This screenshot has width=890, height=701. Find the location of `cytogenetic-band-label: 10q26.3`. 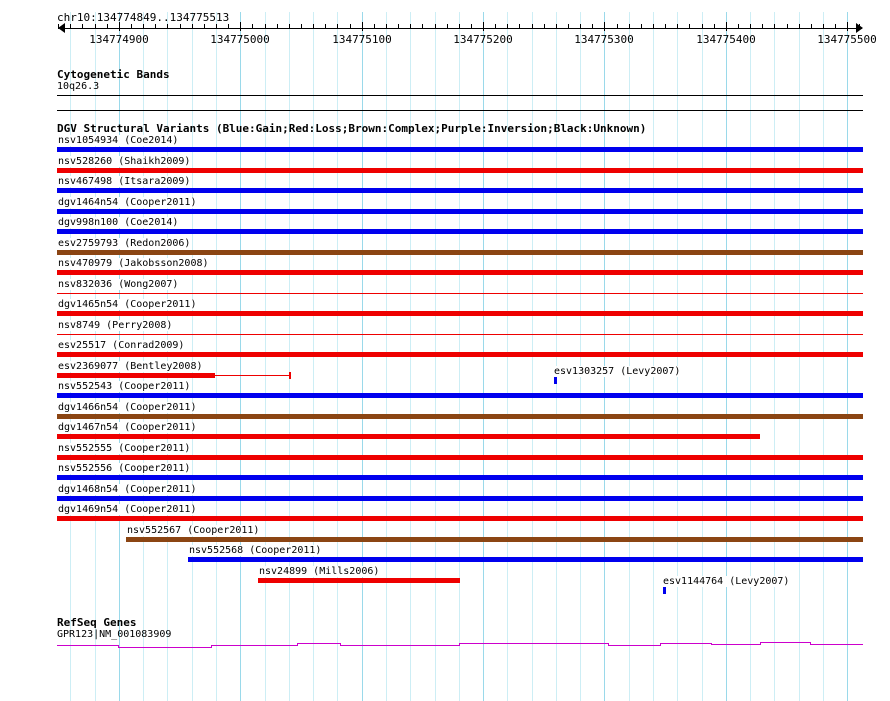

cytogenetic-band-label: 10q26.3 is located at coordinates (78, 86).